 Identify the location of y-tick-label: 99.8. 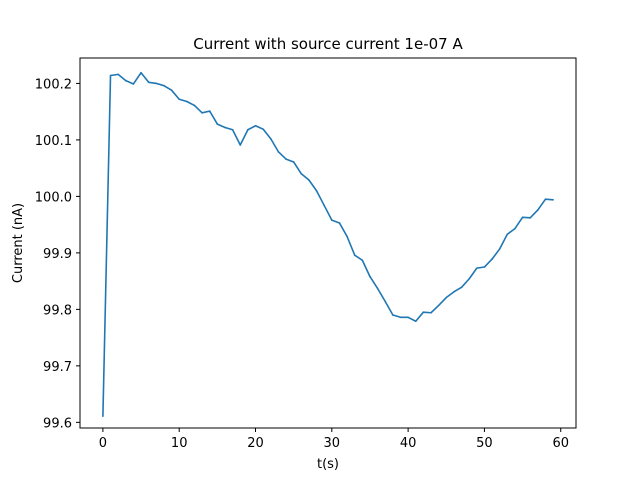
(57, 310).